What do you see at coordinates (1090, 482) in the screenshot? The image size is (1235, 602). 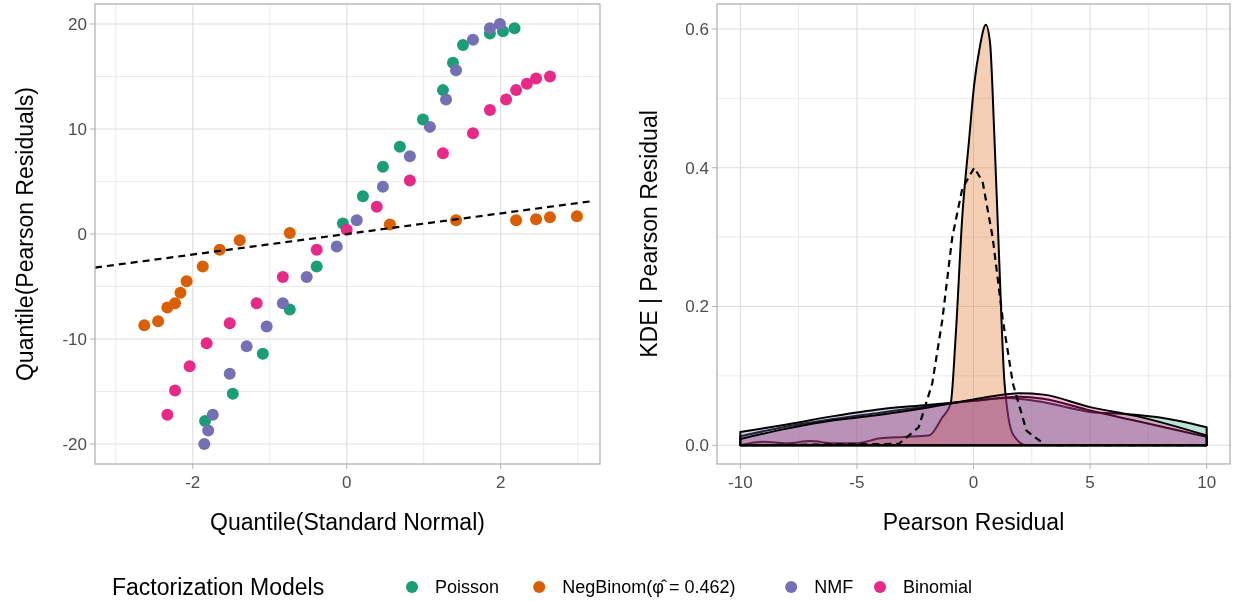 I see `x-tick-label: 5` at bounding box center [1090, 482].